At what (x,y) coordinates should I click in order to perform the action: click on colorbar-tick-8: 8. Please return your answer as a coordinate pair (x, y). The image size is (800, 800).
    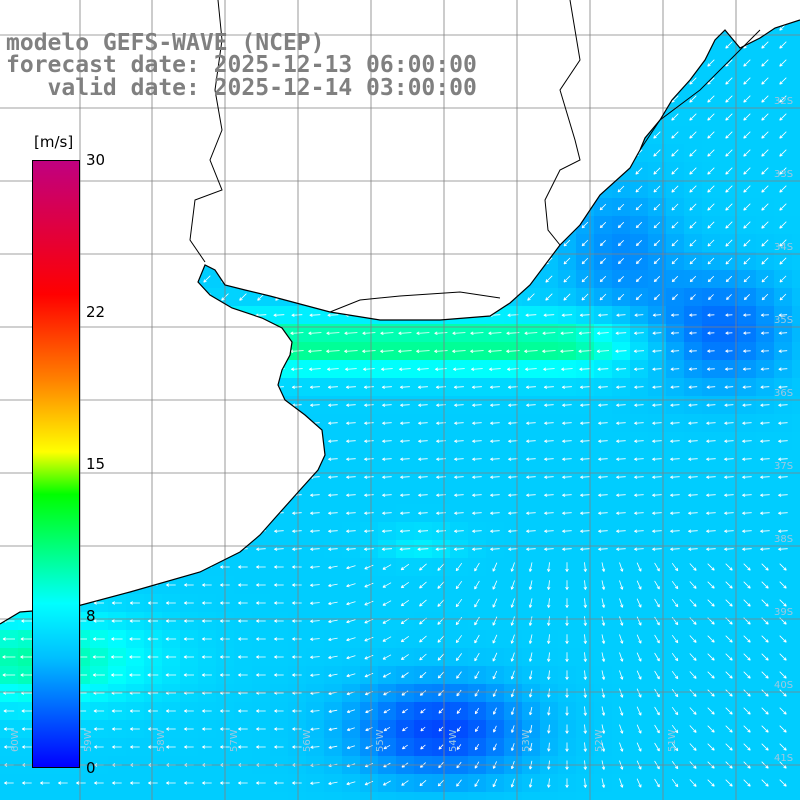
    Looking at the image, I should click on (91, 616).